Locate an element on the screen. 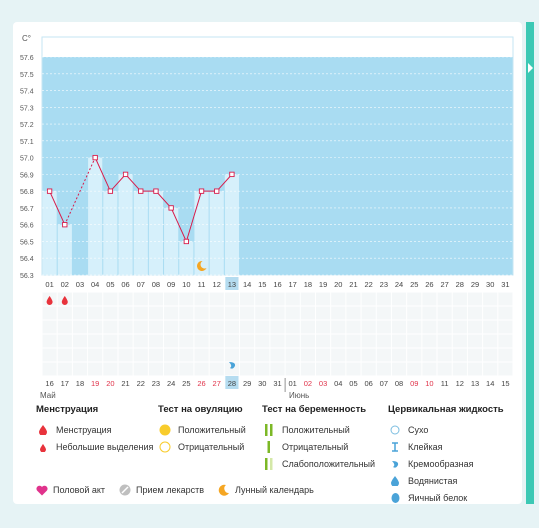 The width and height of the screenshot is (539, 528). date-label: 31 is located at coordinates (277, 383).